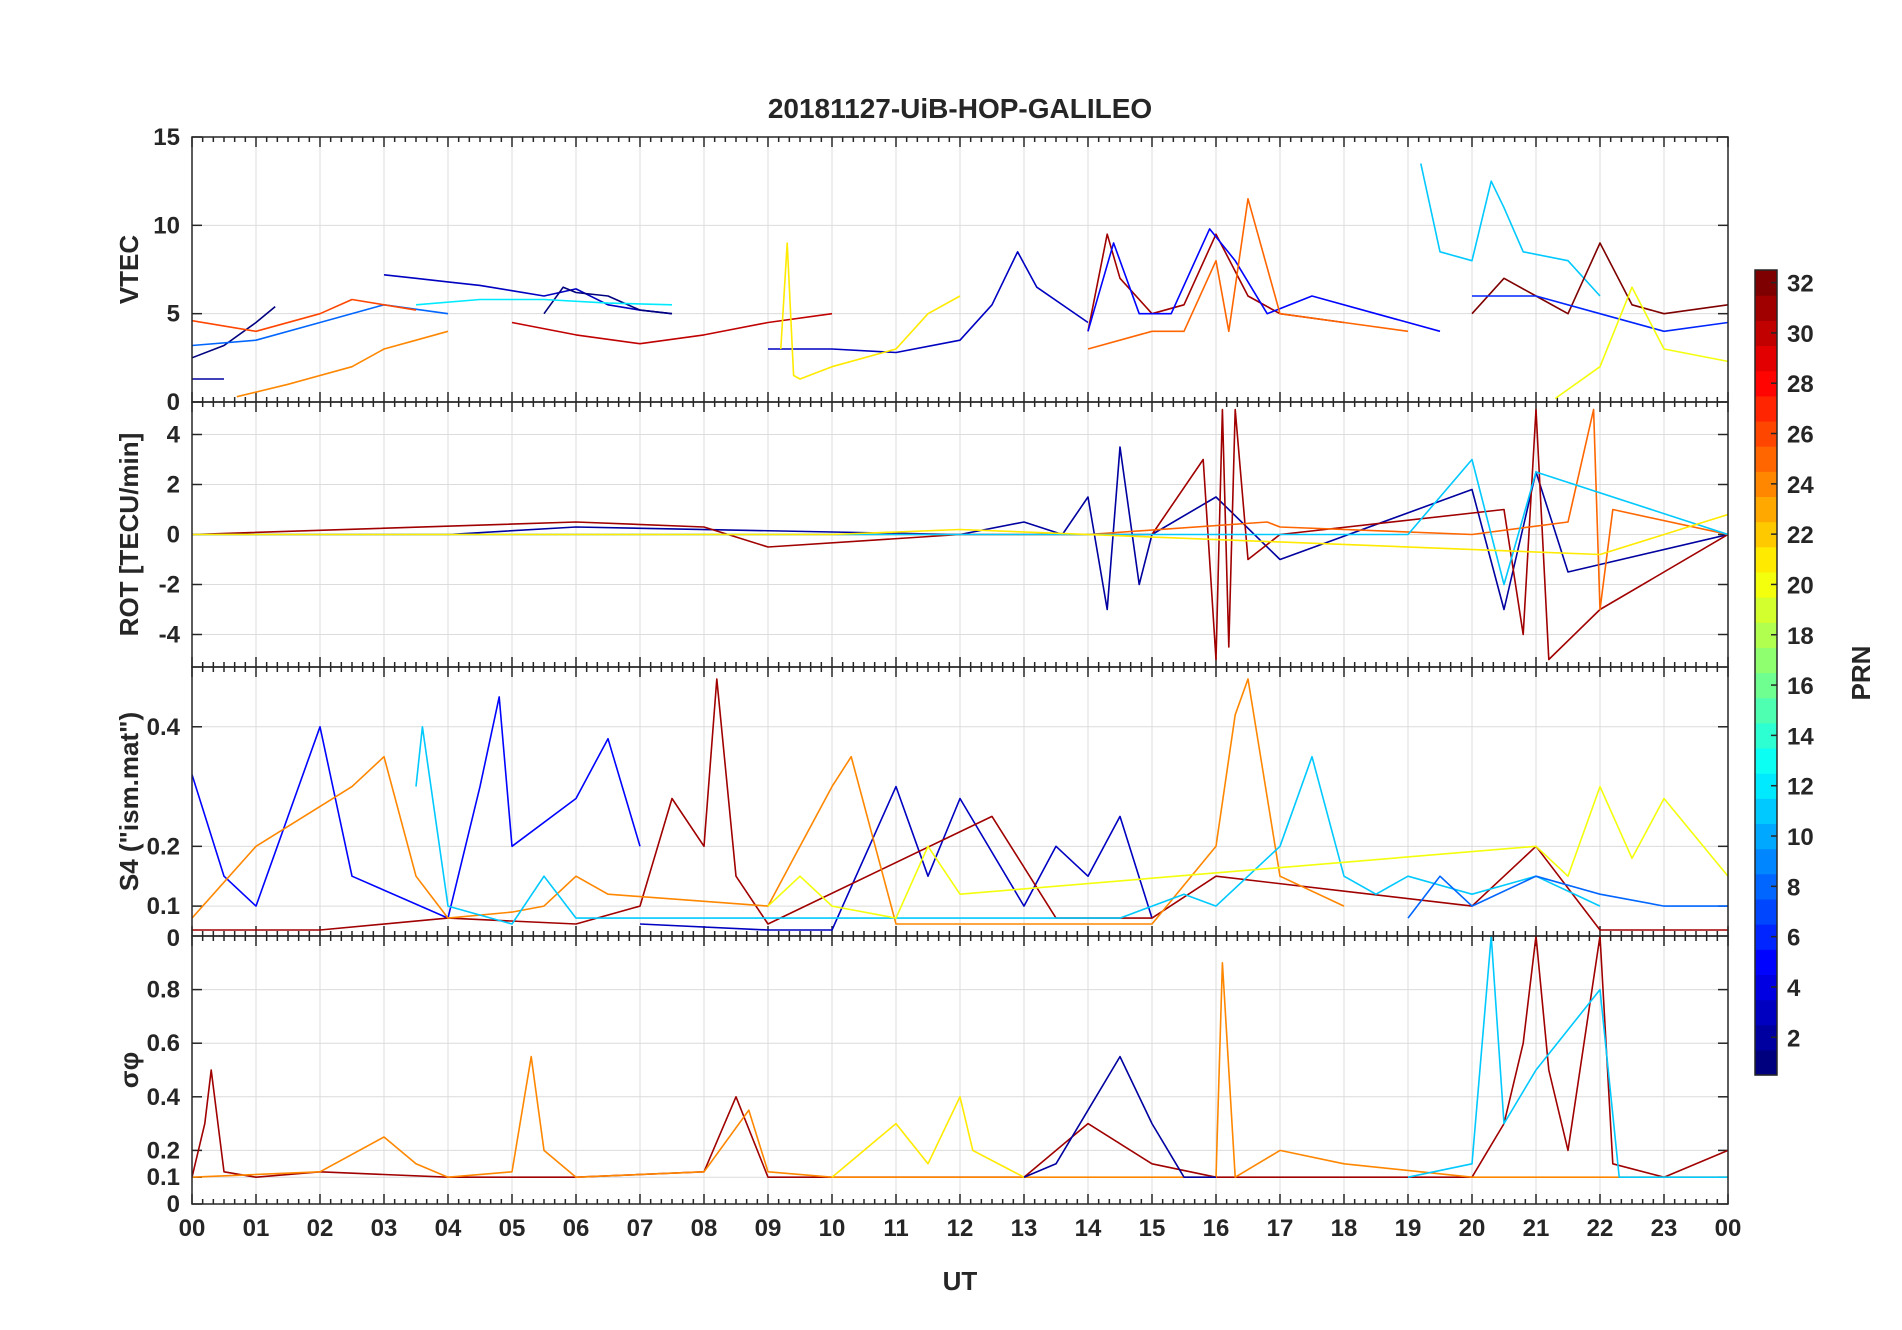 This screenshot has height=1330, width=1902. What do you see at coordinates (1766, 672) in the screenshot?
I see `colorbar-frame` at bounding box center [1766, 672].